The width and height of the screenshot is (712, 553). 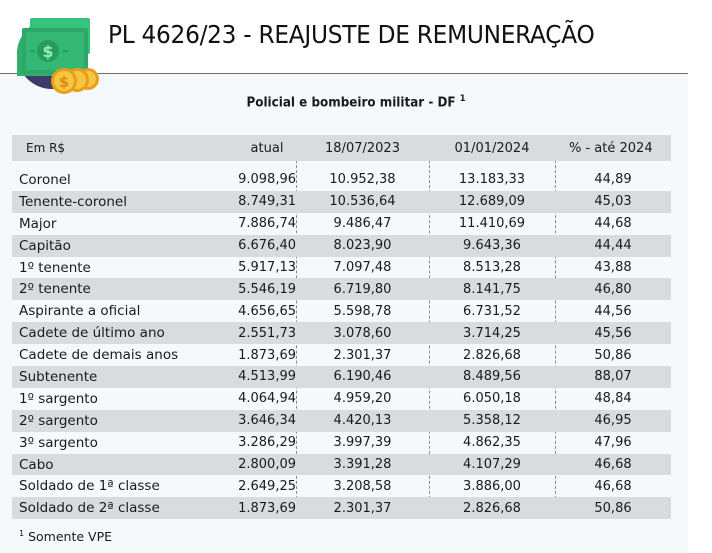 I want to click on cell-pct: 47,96, so click(x=613, y=443).